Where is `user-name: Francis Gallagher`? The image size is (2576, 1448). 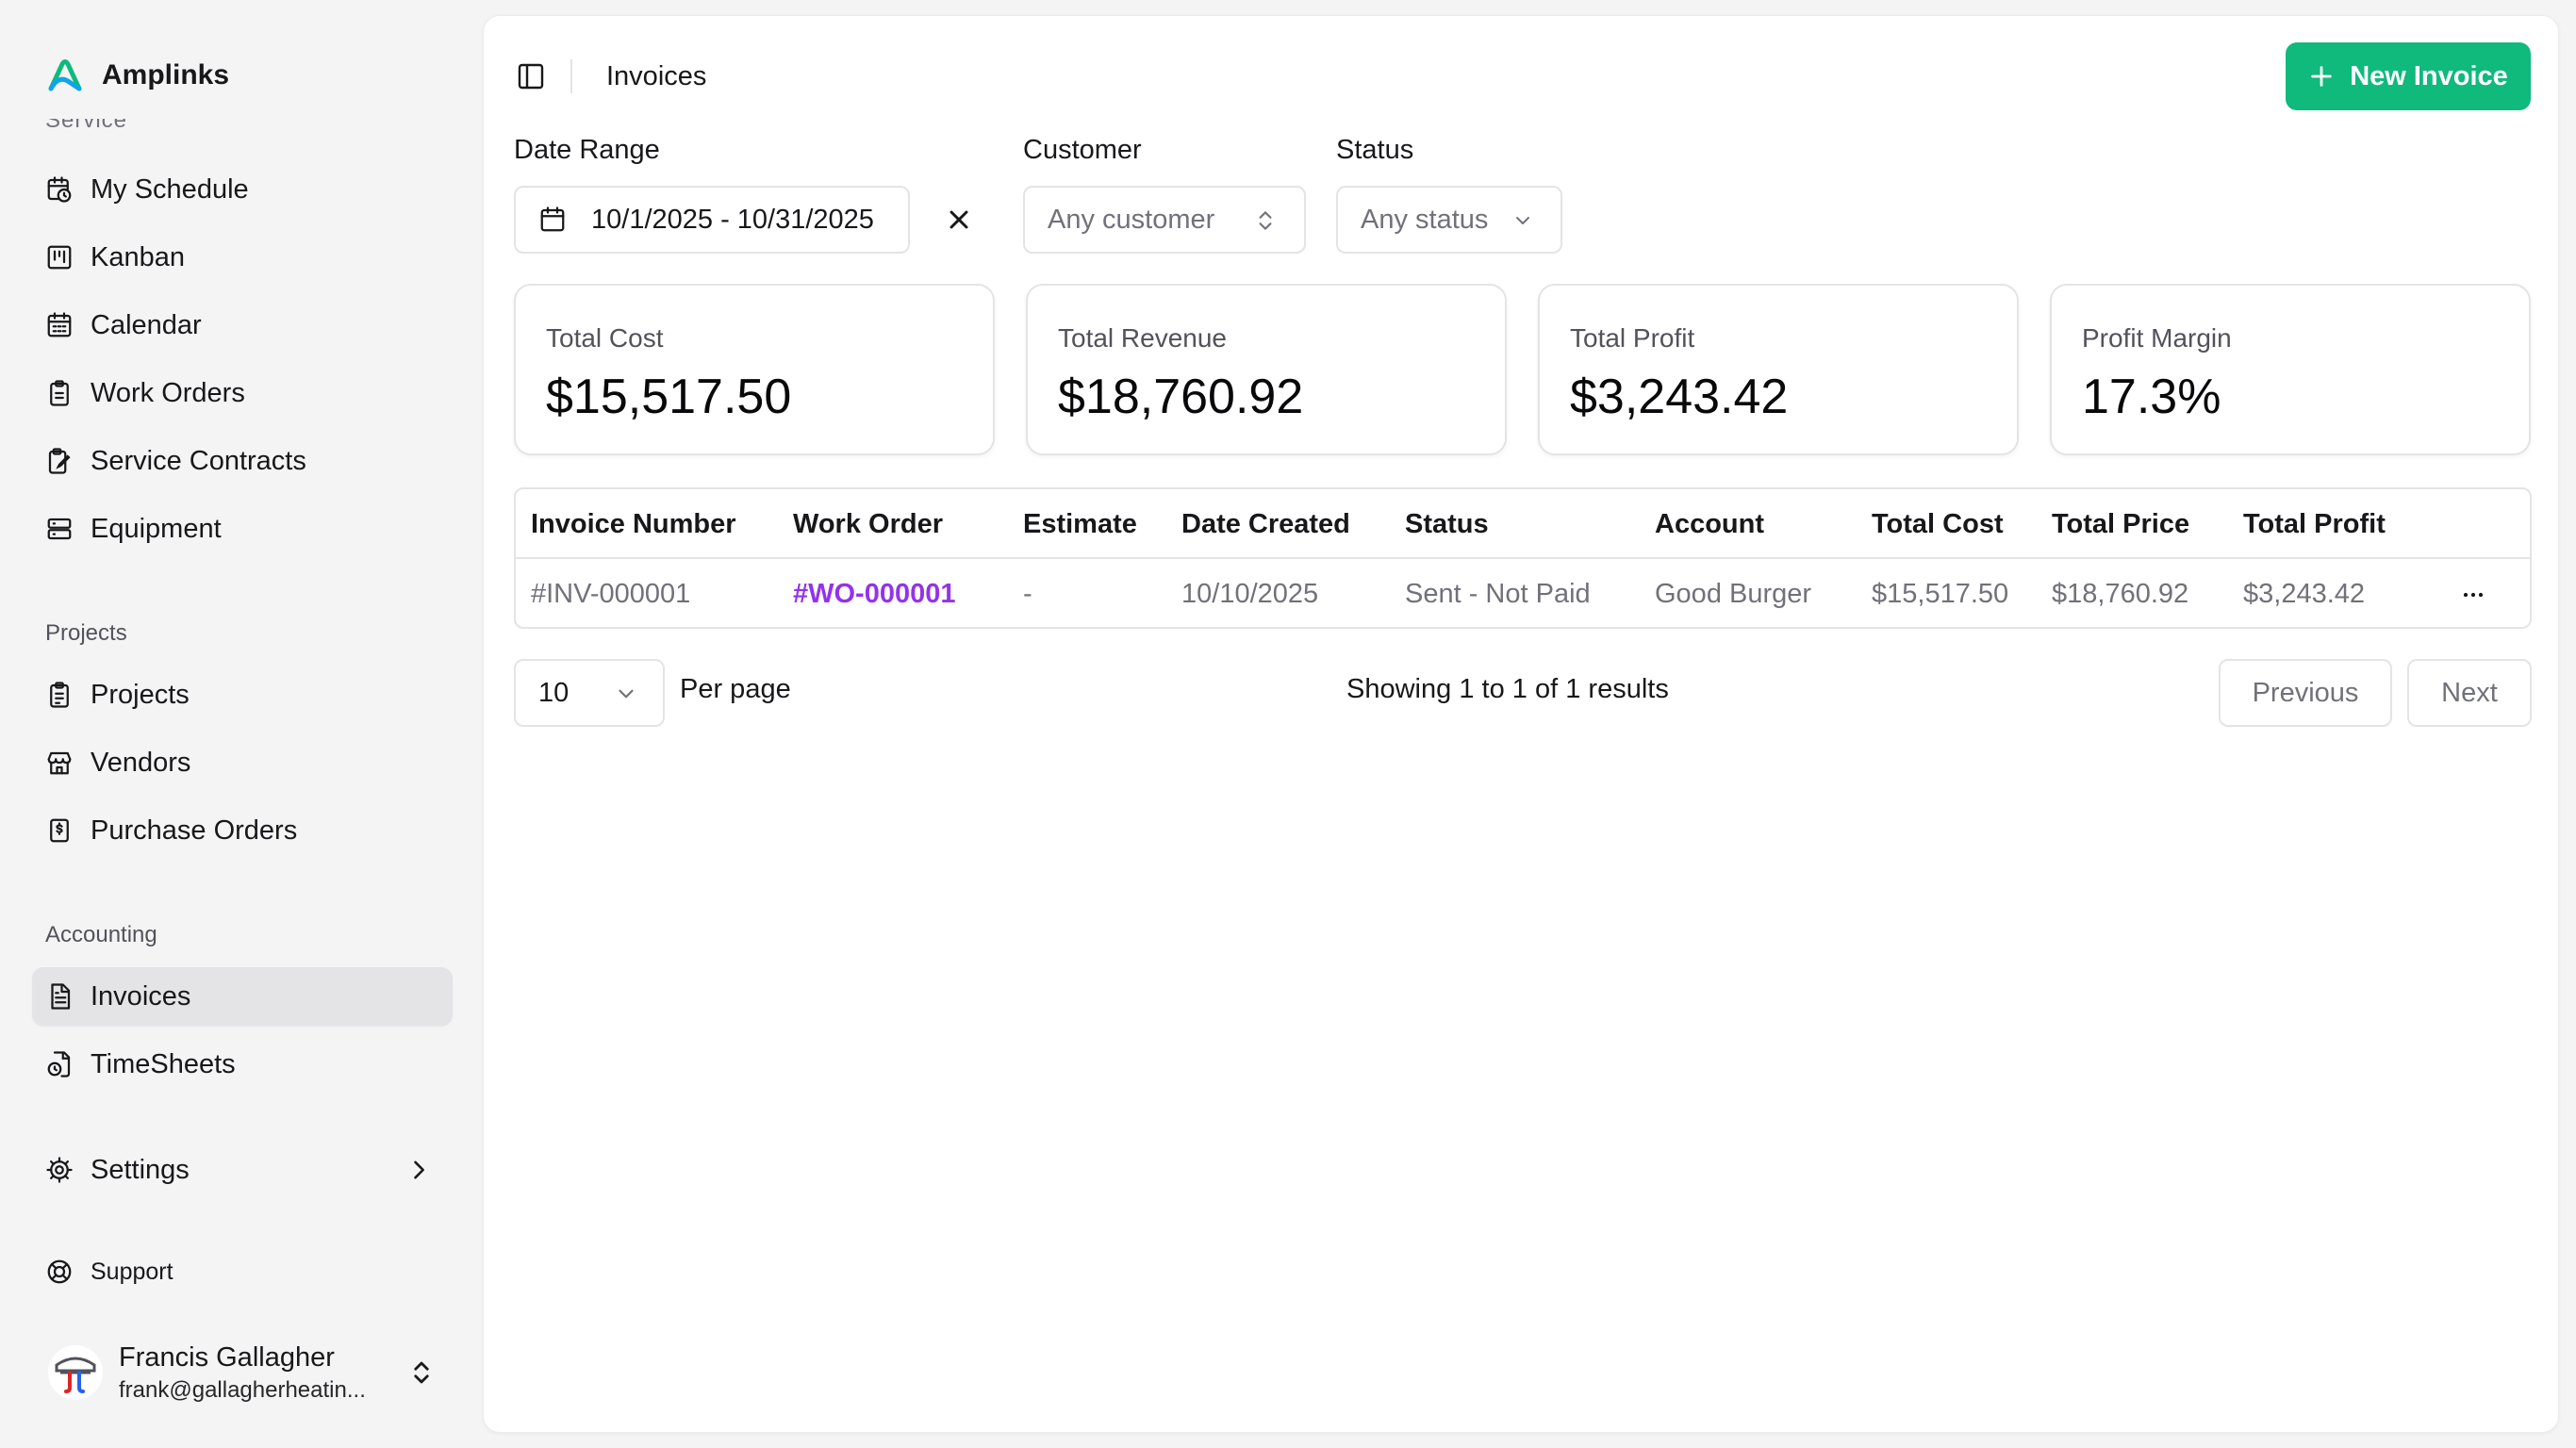 user-name: Francis Gallagher is located at coordinates (227, 1357).